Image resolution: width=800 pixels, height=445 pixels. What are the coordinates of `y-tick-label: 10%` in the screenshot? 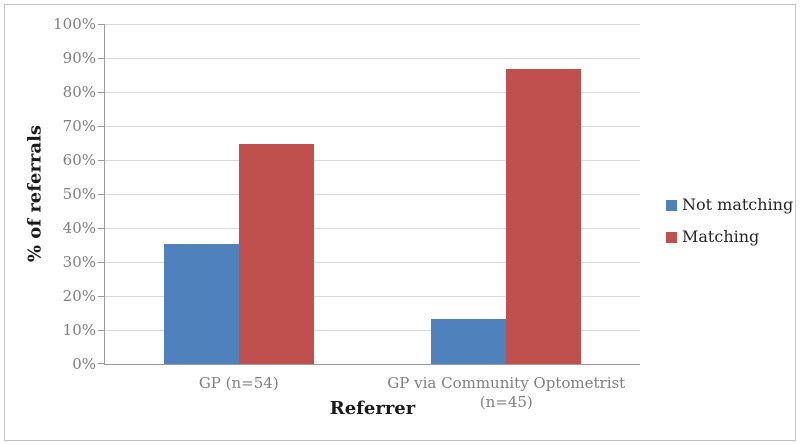 It's located at (79, 330).